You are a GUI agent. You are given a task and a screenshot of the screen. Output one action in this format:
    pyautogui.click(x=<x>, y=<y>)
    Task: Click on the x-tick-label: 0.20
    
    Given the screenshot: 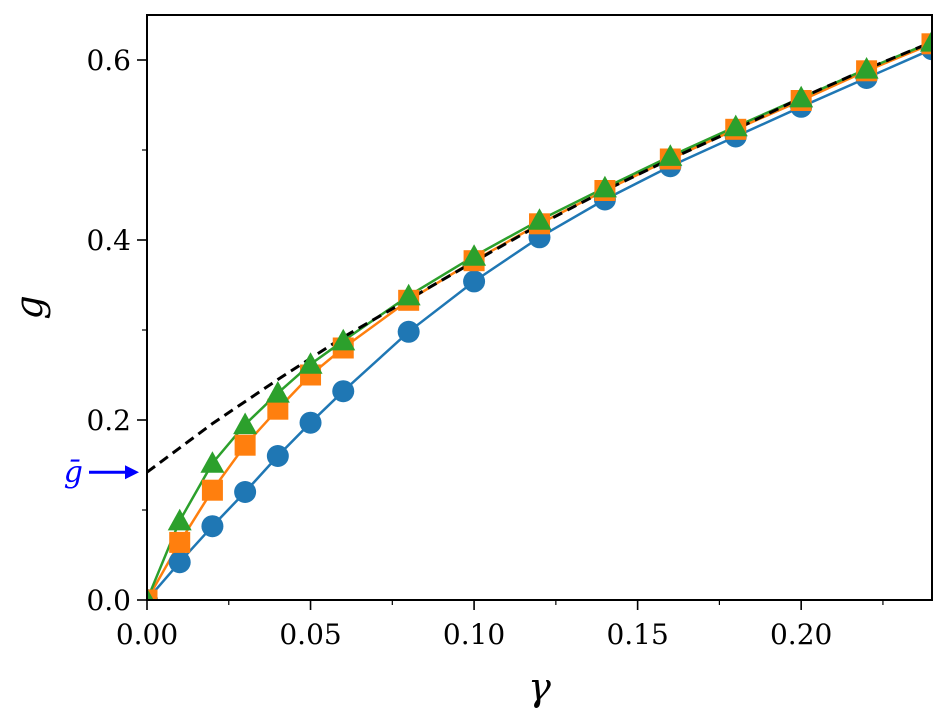 What is the action you would take?
    pyautogui.click(x=801, y=634)
    